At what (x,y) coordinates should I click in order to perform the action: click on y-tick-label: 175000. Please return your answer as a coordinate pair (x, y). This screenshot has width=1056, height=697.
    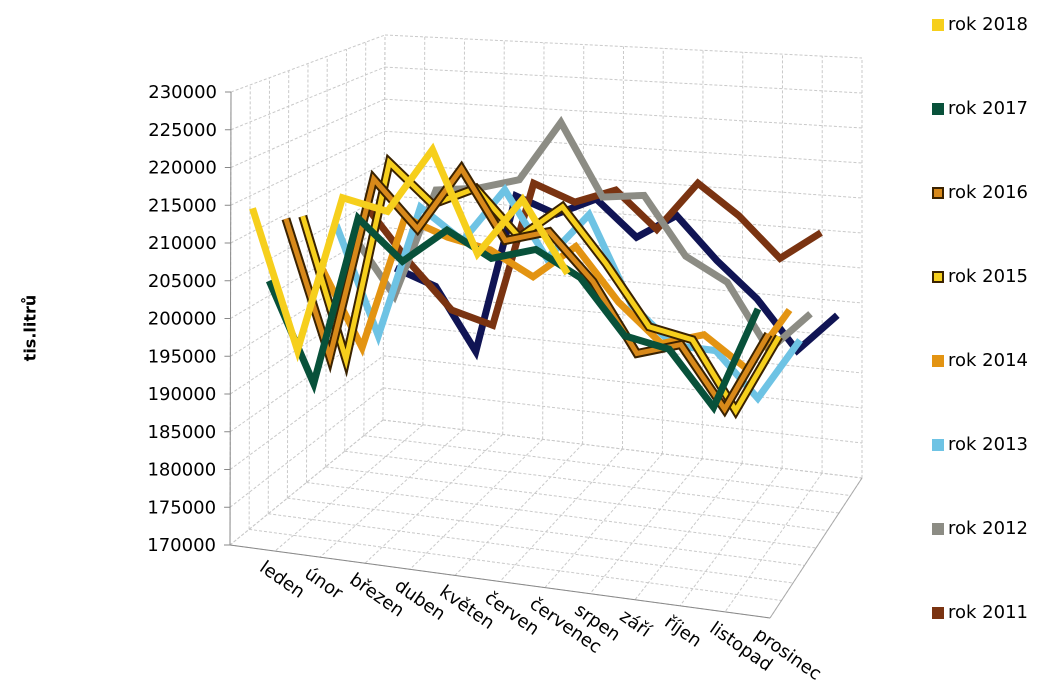
    Looking at the image, I should click on (181, 507).